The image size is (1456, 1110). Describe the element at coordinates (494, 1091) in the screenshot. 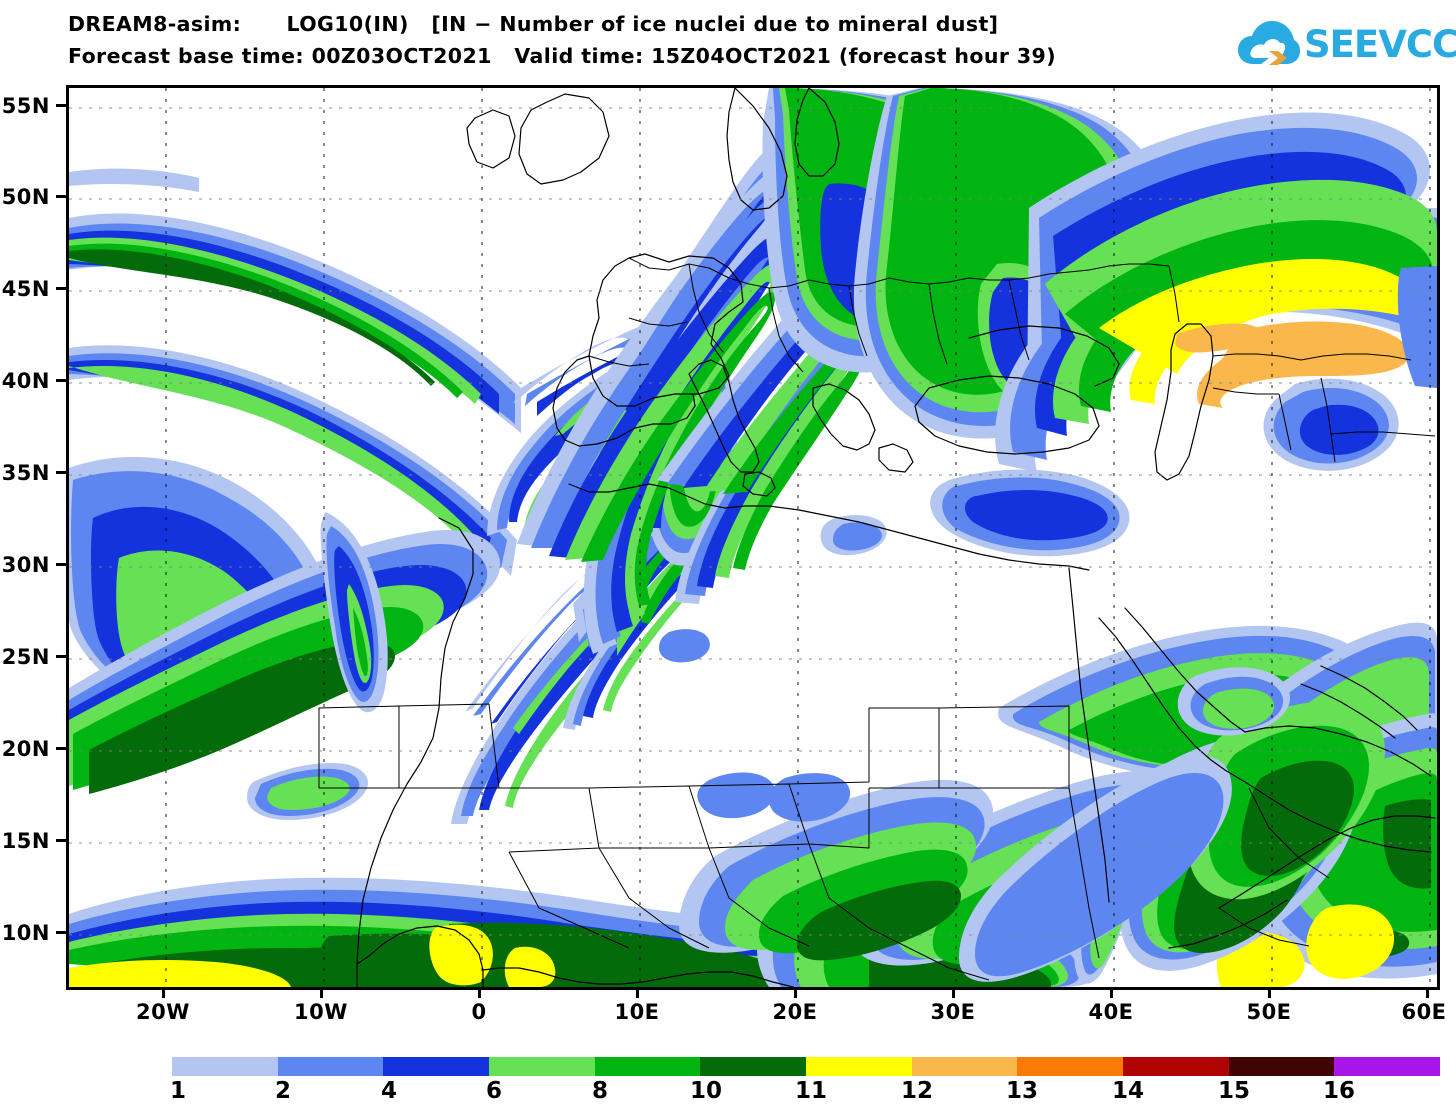

I see `colorbar-label-6: 6` at that location.